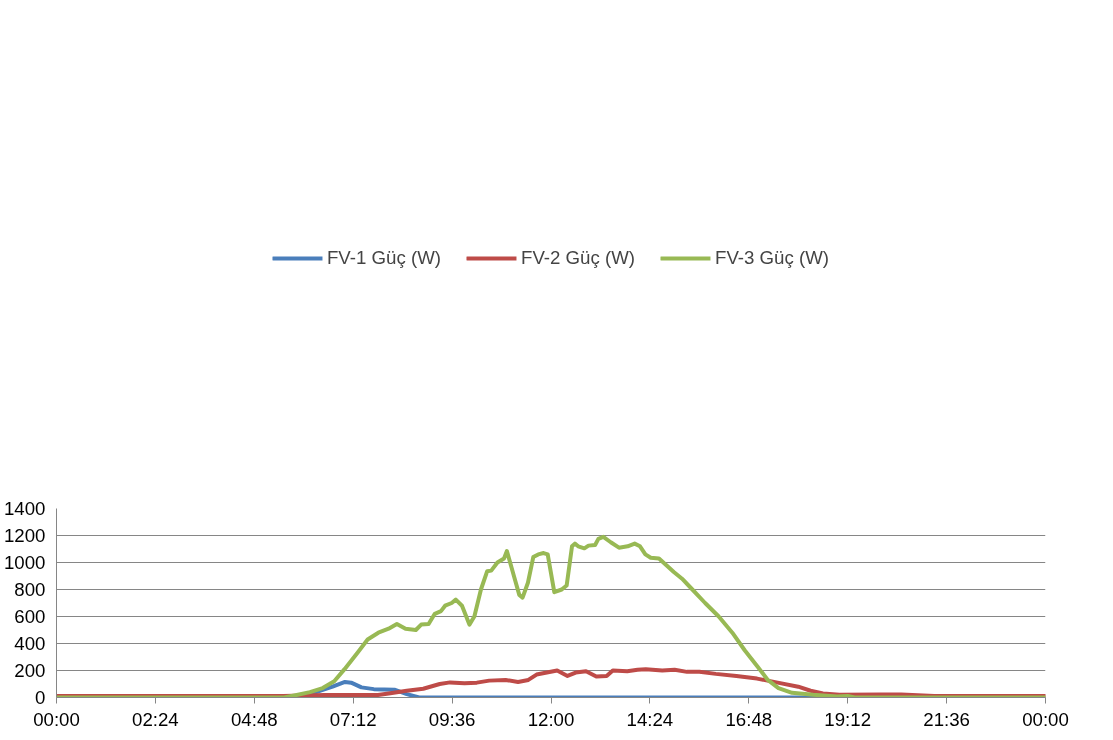 This screenshot has height=740, width=1113. What do you see at coordinates (30, 589) in the screenshot?
I see `y-tick-label: 800` at bounding box center [30, 589].